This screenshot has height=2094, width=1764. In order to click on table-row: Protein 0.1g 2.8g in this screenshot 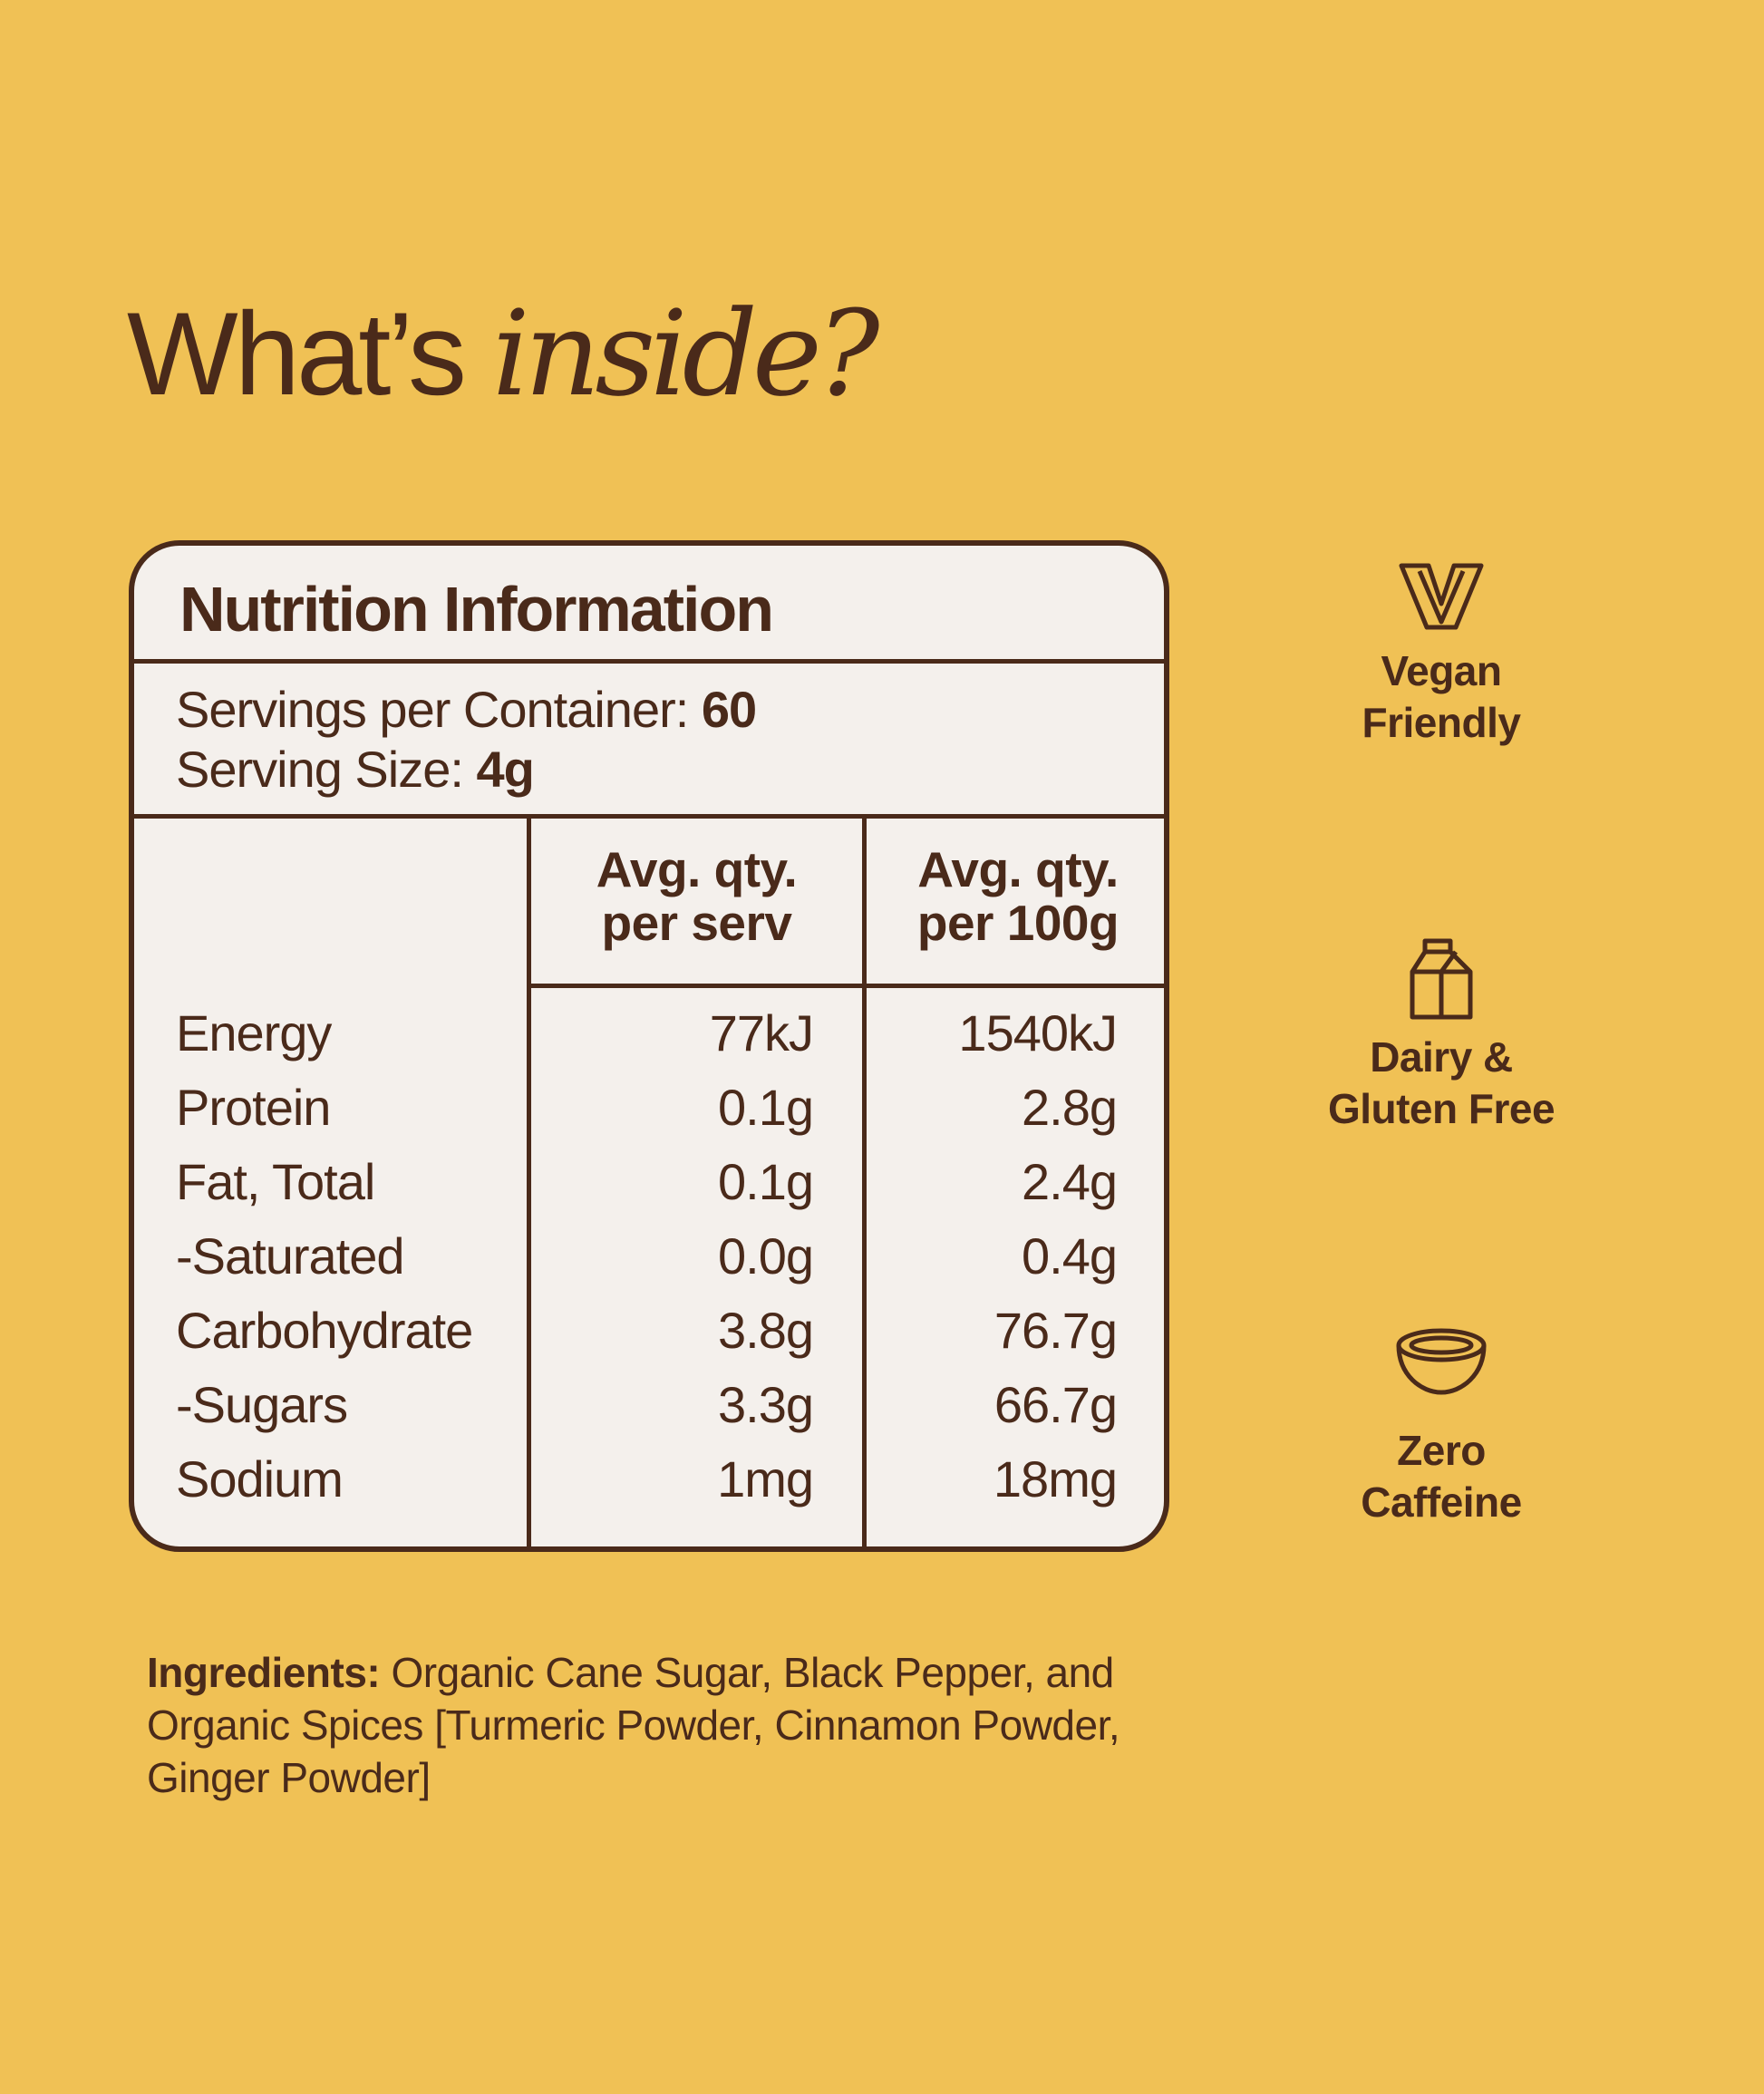, I will do `click(649, 1115)`.